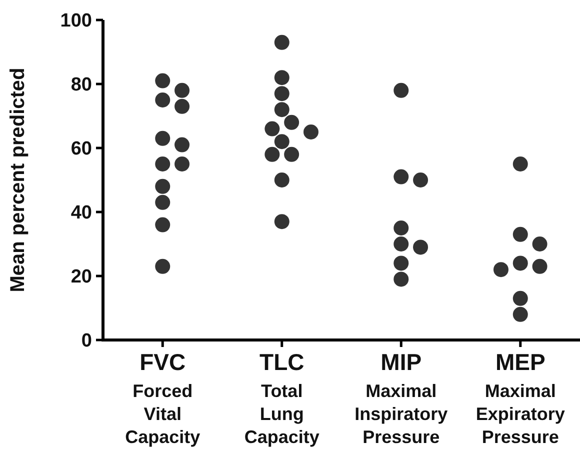  Describe the element at coordinates (81, 149) in the screenshot. I see `y-tick-label: 60` at that location.